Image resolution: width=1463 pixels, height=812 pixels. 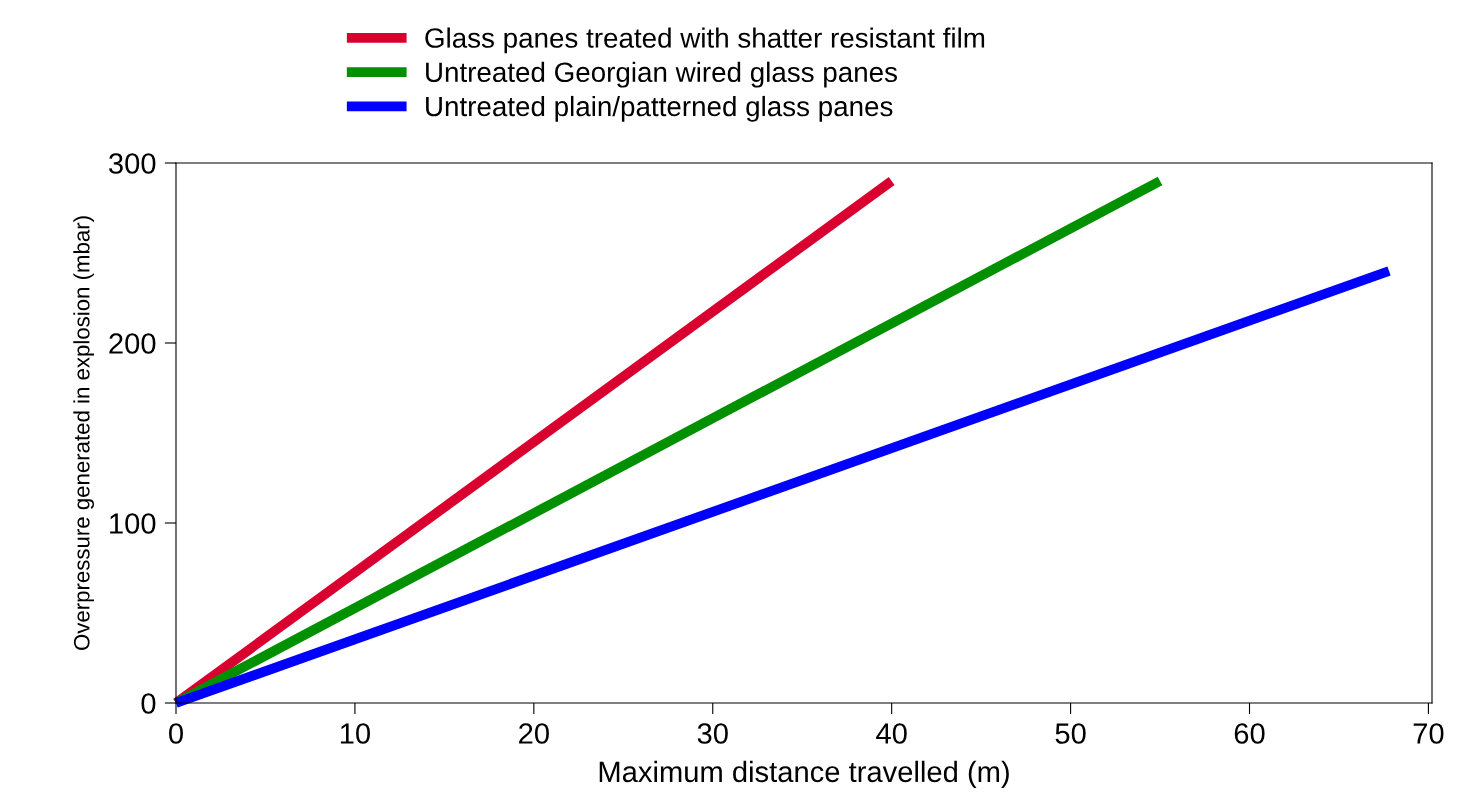 I want to click on x-tick-label: 50, so click(x=1070, y=733).